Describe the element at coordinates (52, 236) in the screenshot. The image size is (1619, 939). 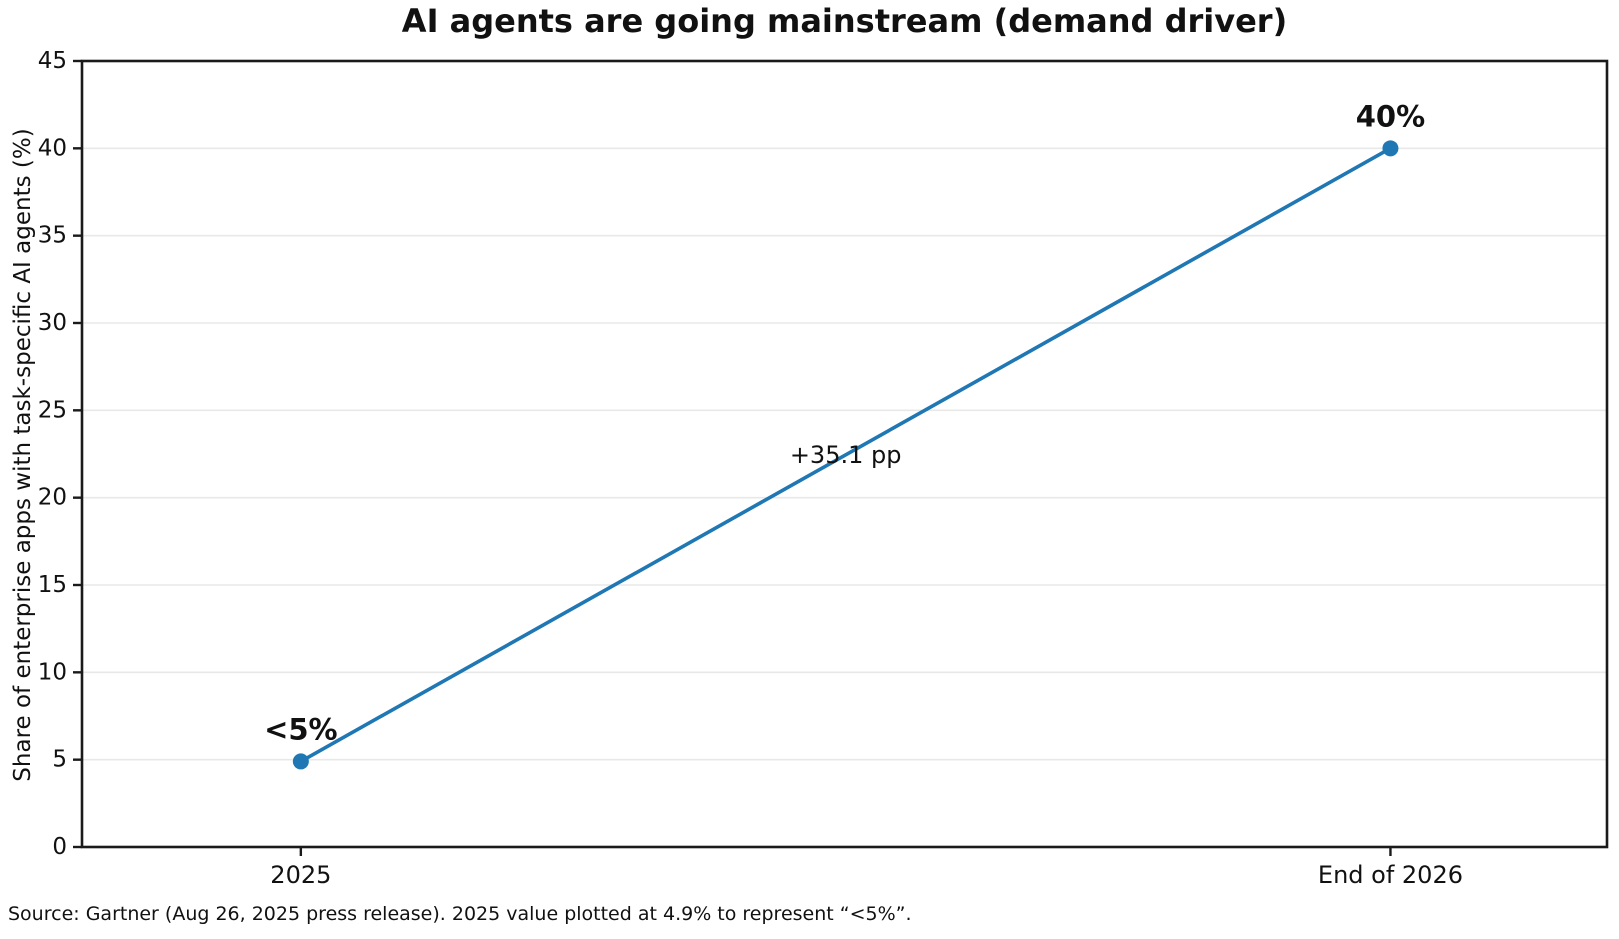
I see `y-tick-label: 35` at that location.